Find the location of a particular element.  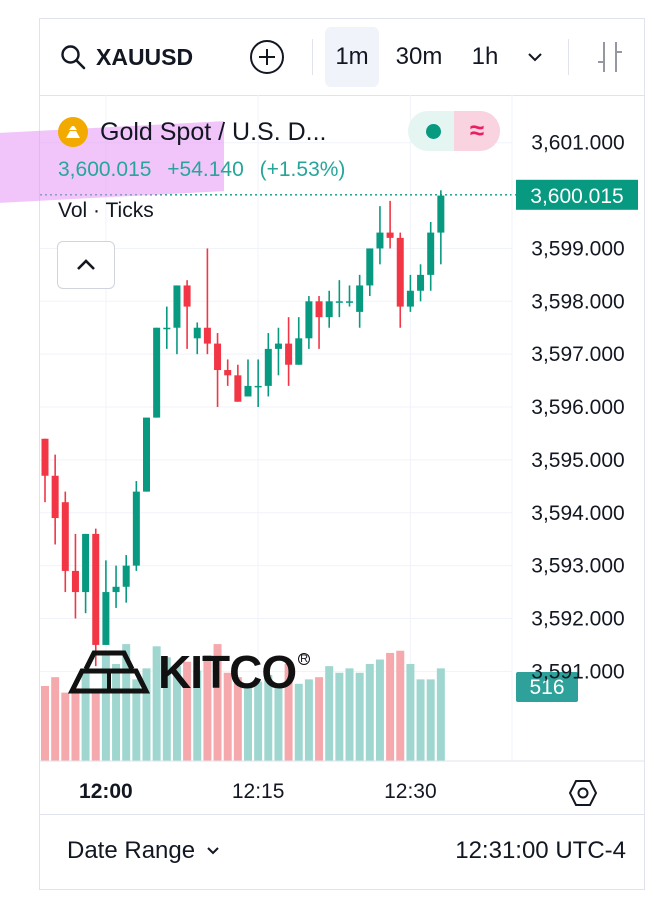

last-price-label: 3,600.015 is located at coordinates (576, 196).